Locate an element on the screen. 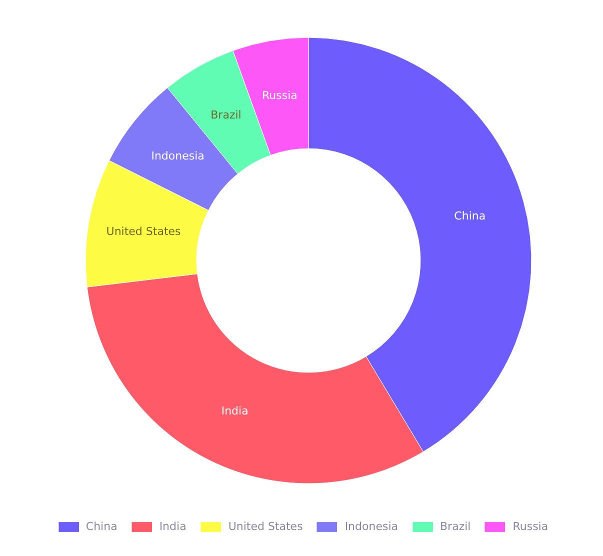 Image resolution: width=603 pixels, height=556 pixels. slice-label: India is located at coordinates (234, 411).